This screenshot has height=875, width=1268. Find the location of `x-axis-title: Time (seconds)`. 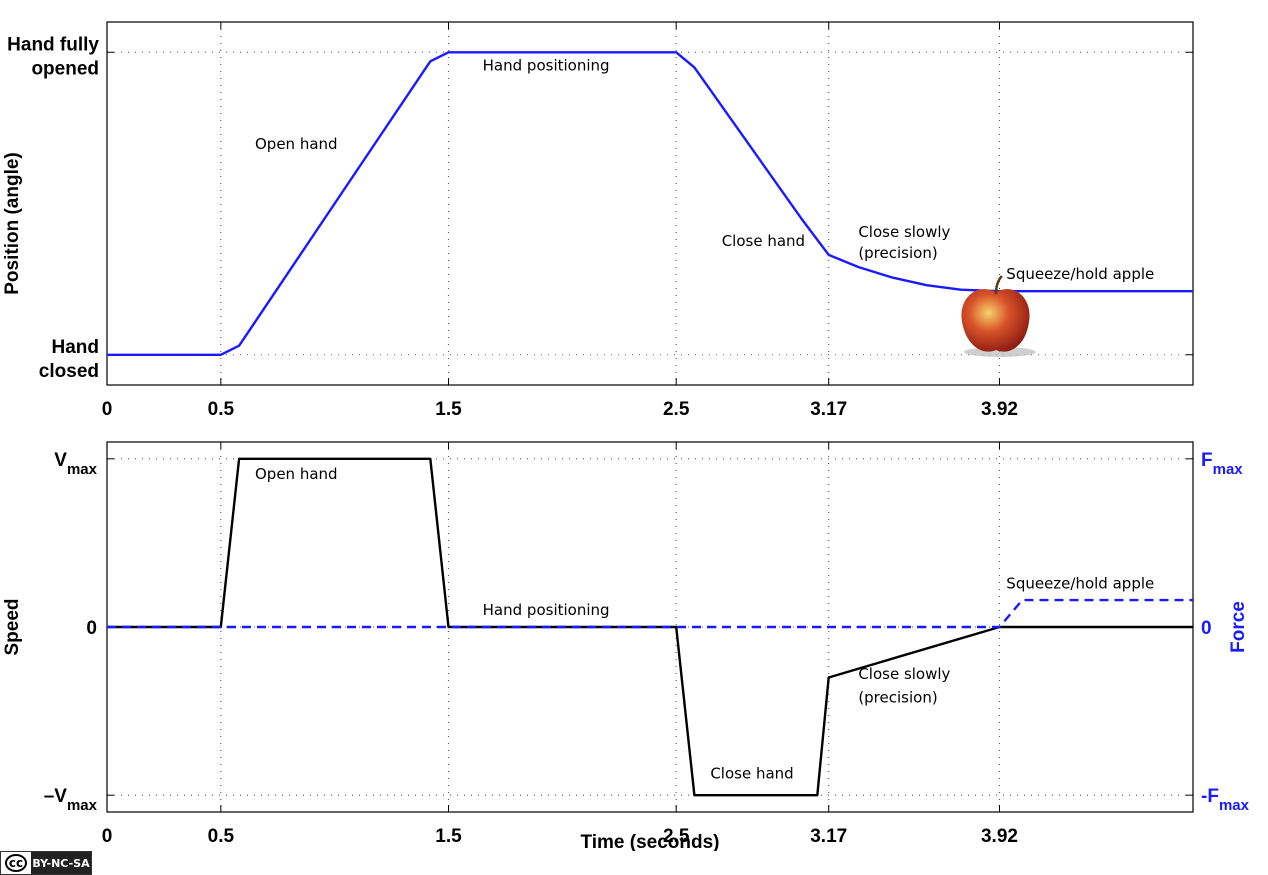

x-axis-title: Time (seconds) is located at coordinates (649, 841).